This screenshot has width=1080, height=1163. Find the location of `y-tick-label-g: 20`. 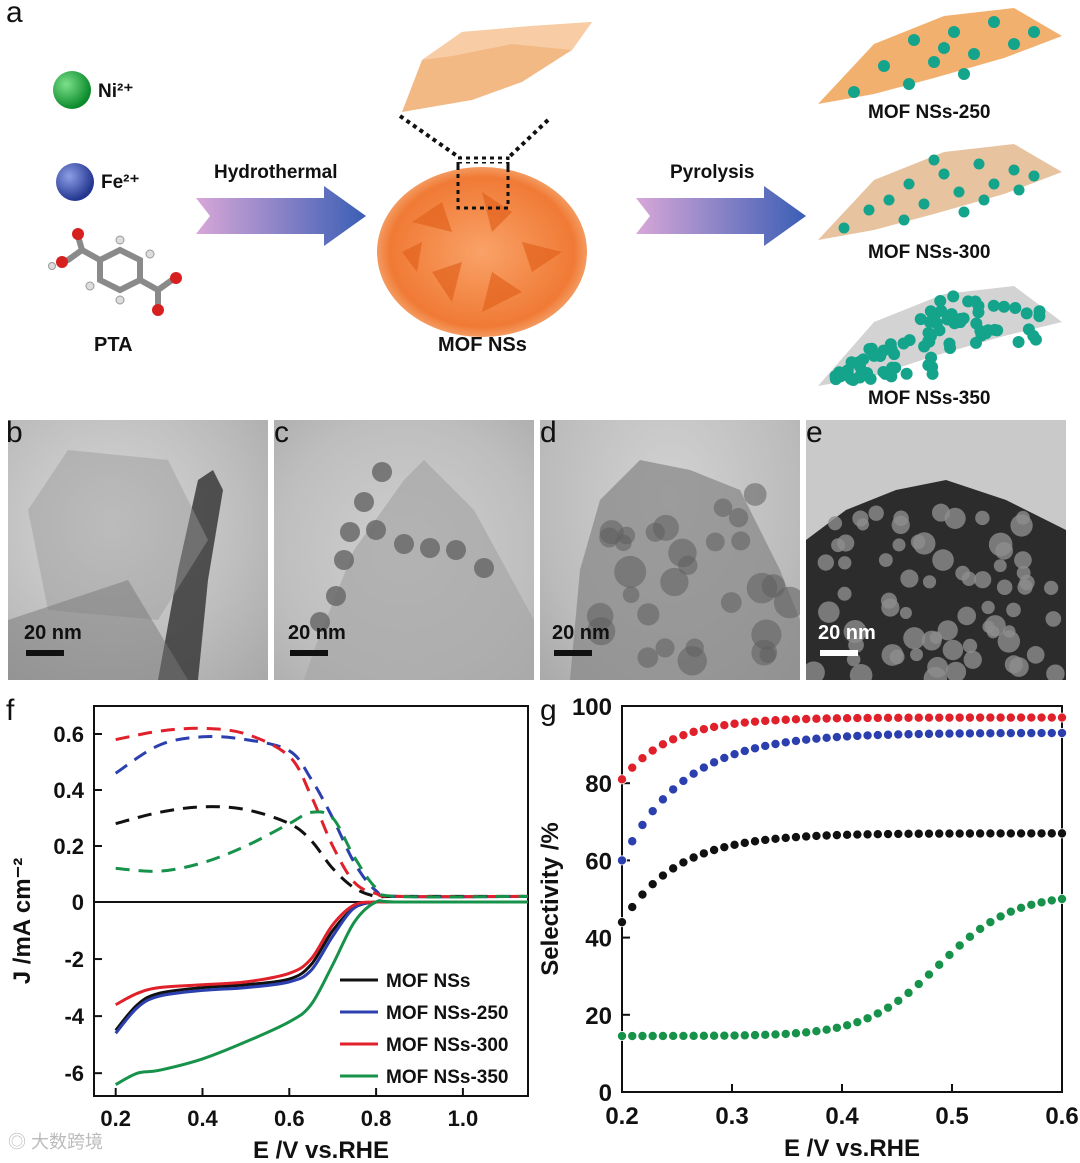

y-tick-label-g: 20 is located at coordinates (598, 1016).